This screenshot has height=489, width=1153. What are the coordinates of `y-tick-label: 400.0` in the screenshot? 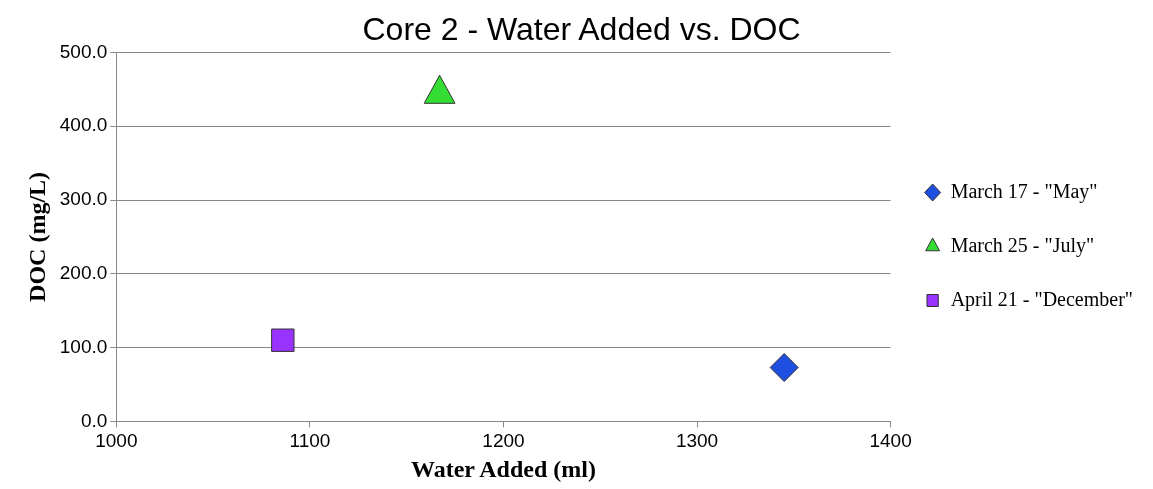 It's located at (83, 125).